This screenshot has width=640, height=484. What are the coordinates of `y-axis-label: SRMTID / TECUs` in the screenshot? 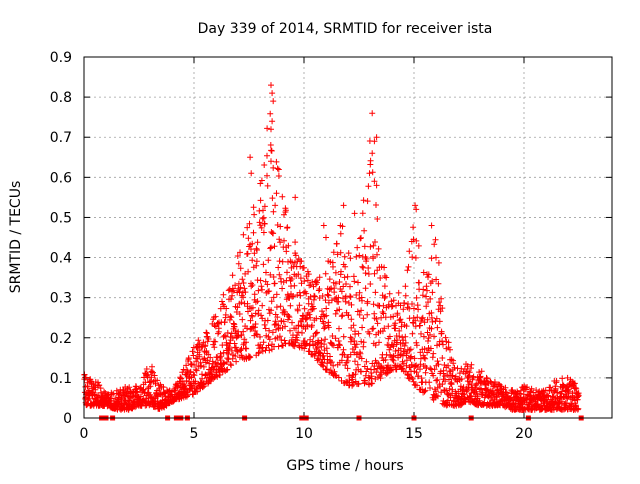 It's located at (16, 237).